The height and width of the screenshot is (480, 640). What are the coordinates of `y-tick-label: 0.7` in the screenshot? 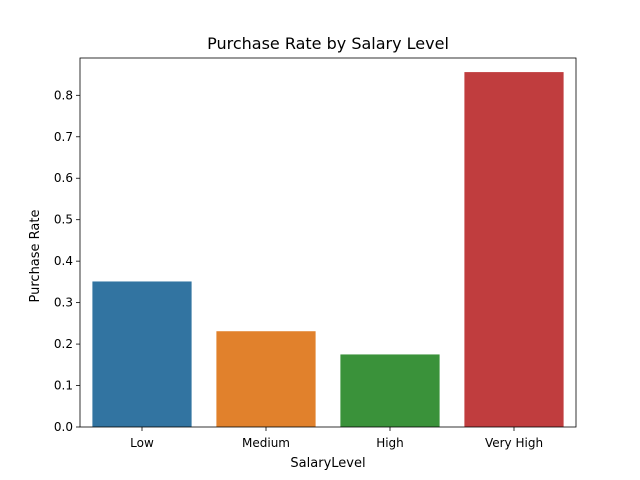 It's located at (63, 137).